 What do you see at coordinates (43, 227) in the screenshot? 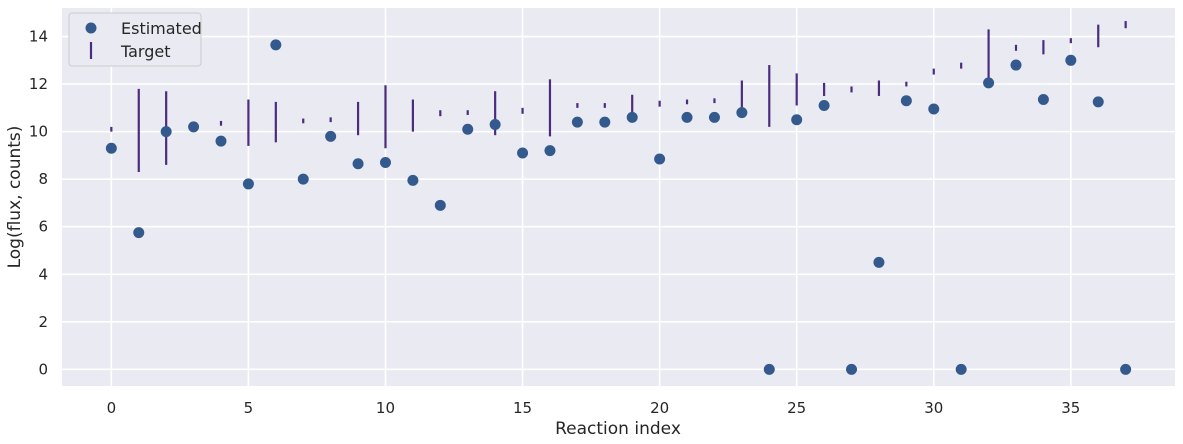
I see `y-tick-label: 6` at bounding box center [43, 227].